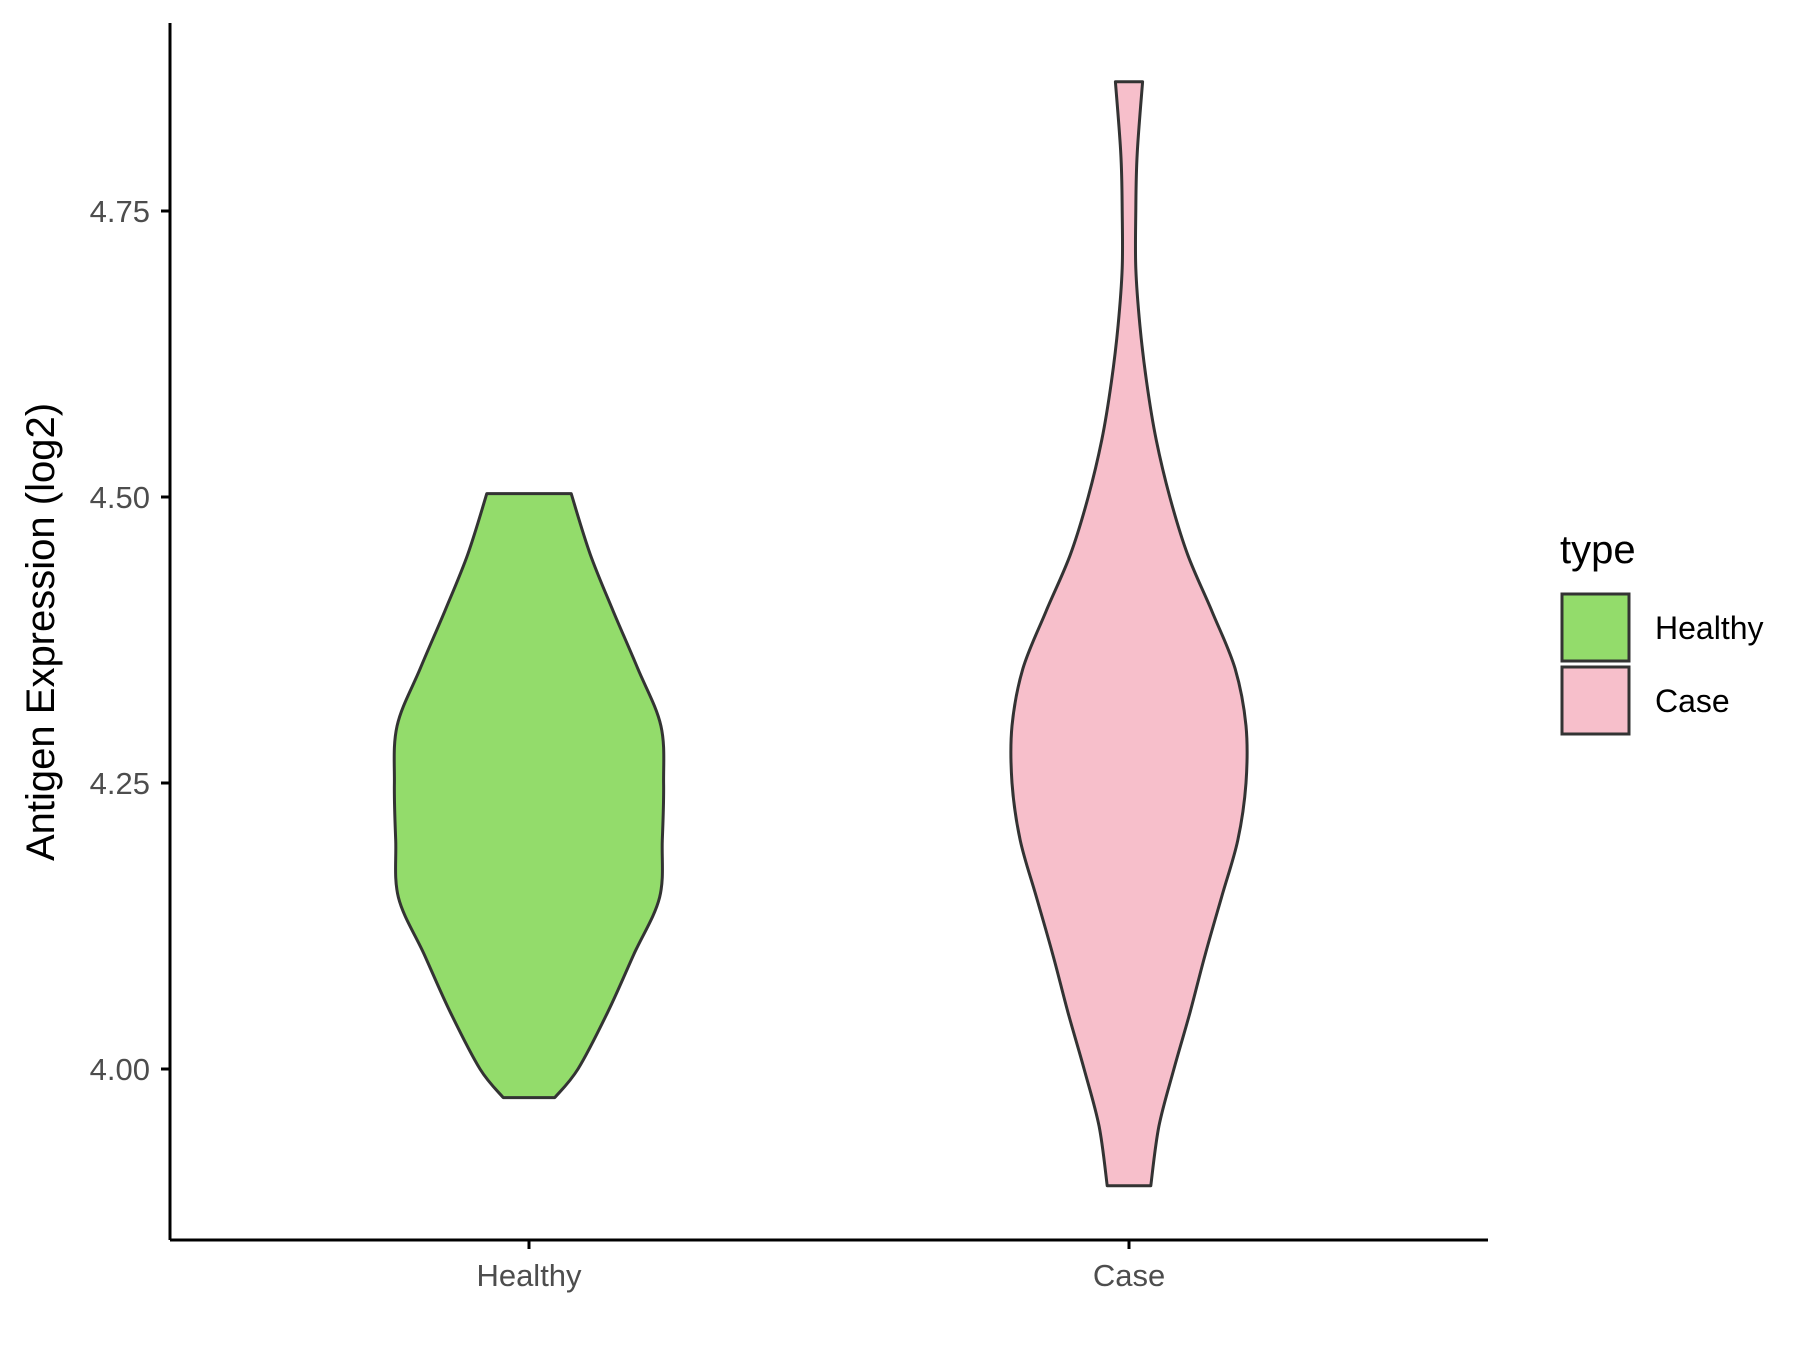  What do you see at coordinates (120, 211) in the screenshot?
I see `y-tick-label: 4.75` at bounding box center [120, 211].